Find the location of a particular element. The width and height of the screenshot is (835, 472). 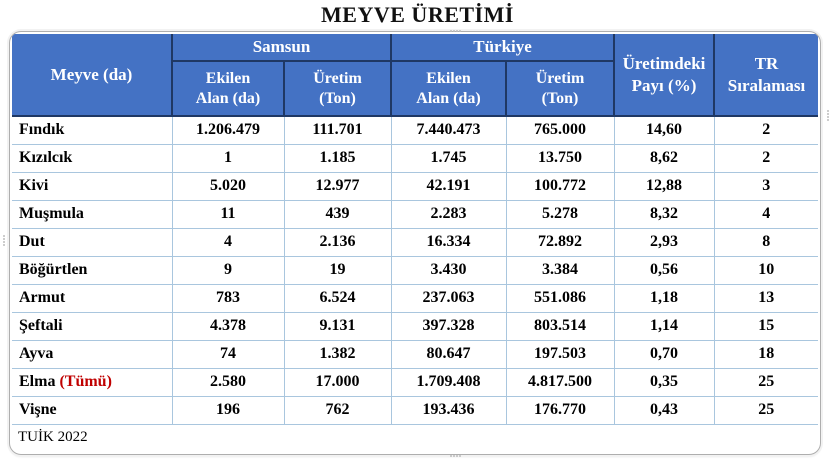

samsun-ekilen-alan-cell: 4 is located at coordinates (228, 242).